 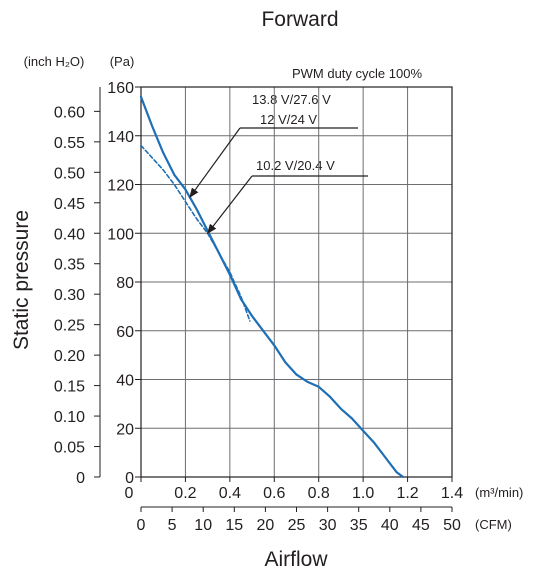 What do you see at coordinates (69, 448) in the screenshot?
I see `y-secondary-tick-label: 0.05` at bounding box center [69, 448].